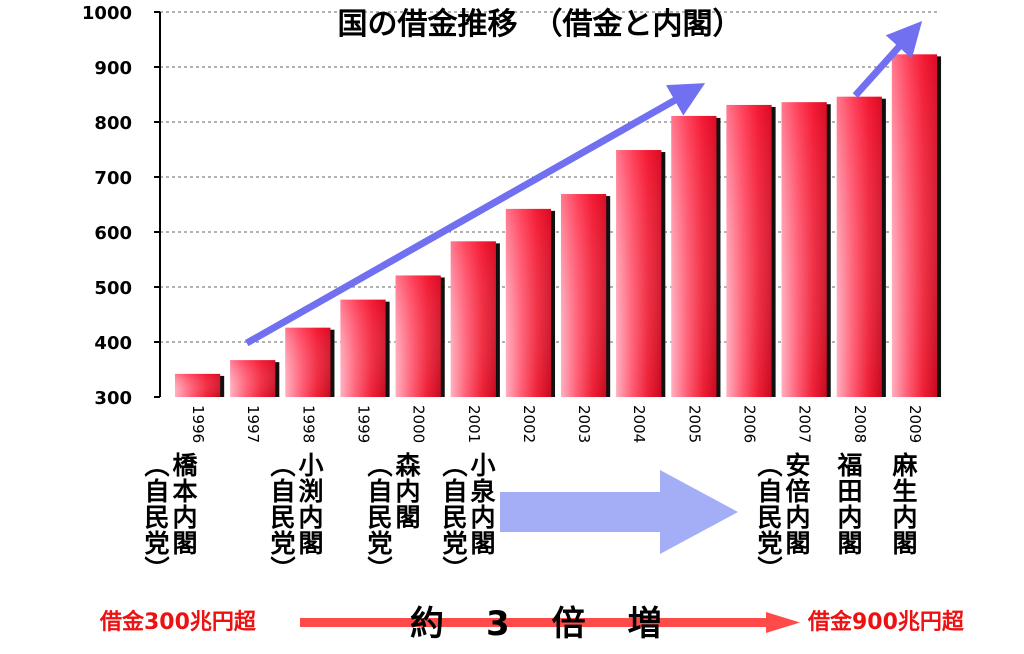 The height and width of the screenshot is (654, 1024). I want to click on cabinet-name: 福田内閣, so click(848, 504).